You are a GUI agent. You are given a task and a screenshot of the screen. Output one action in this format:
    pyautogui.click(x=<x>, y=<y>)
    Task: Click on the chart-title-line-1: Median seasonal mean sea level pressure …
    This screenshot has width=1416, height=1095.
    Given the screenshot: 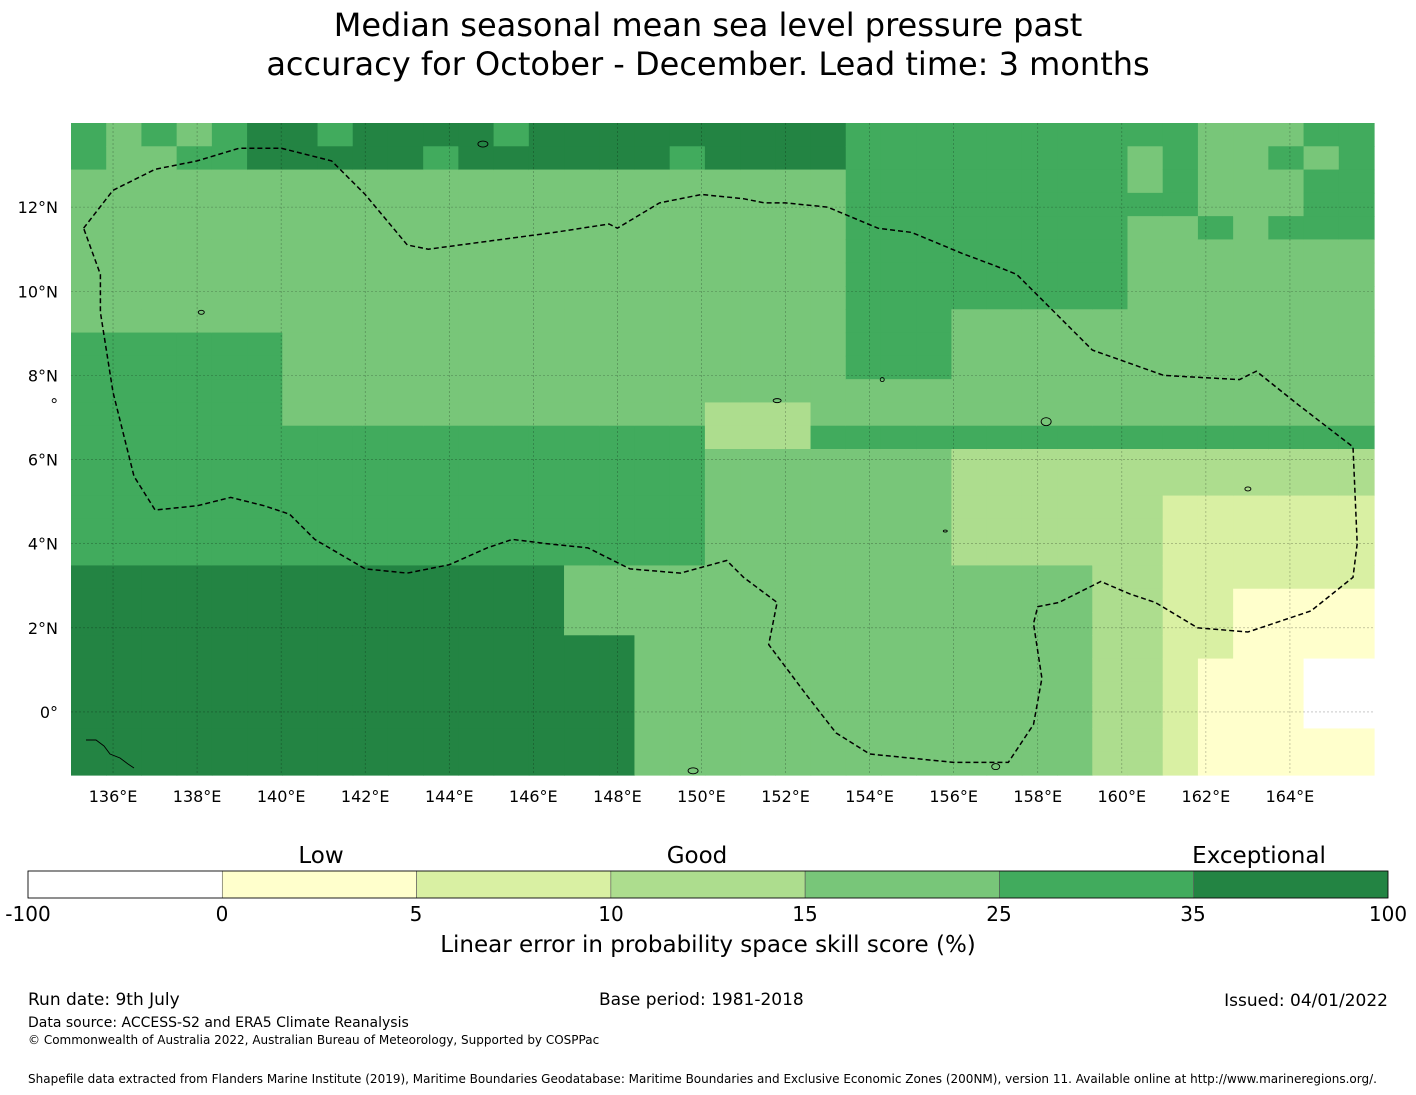 What is the action you would take?
    pyautogui.click(x=708, y=25)
    